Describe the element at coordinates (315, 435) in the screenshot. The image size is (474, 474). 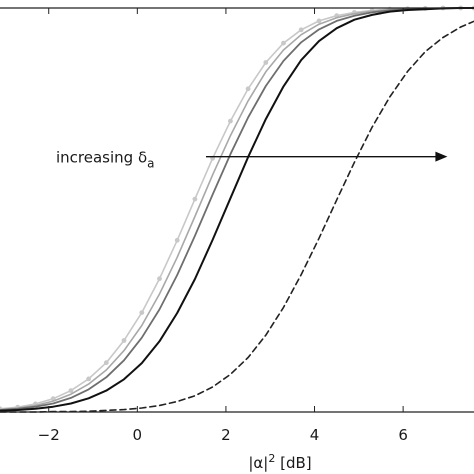
I see `x-tick-label: 4` at that location.